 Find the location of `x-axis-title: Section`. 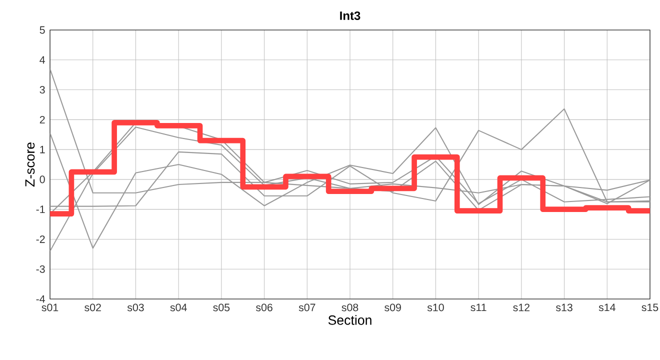

x-axis-title: Section is located at coordinates (350, 320).